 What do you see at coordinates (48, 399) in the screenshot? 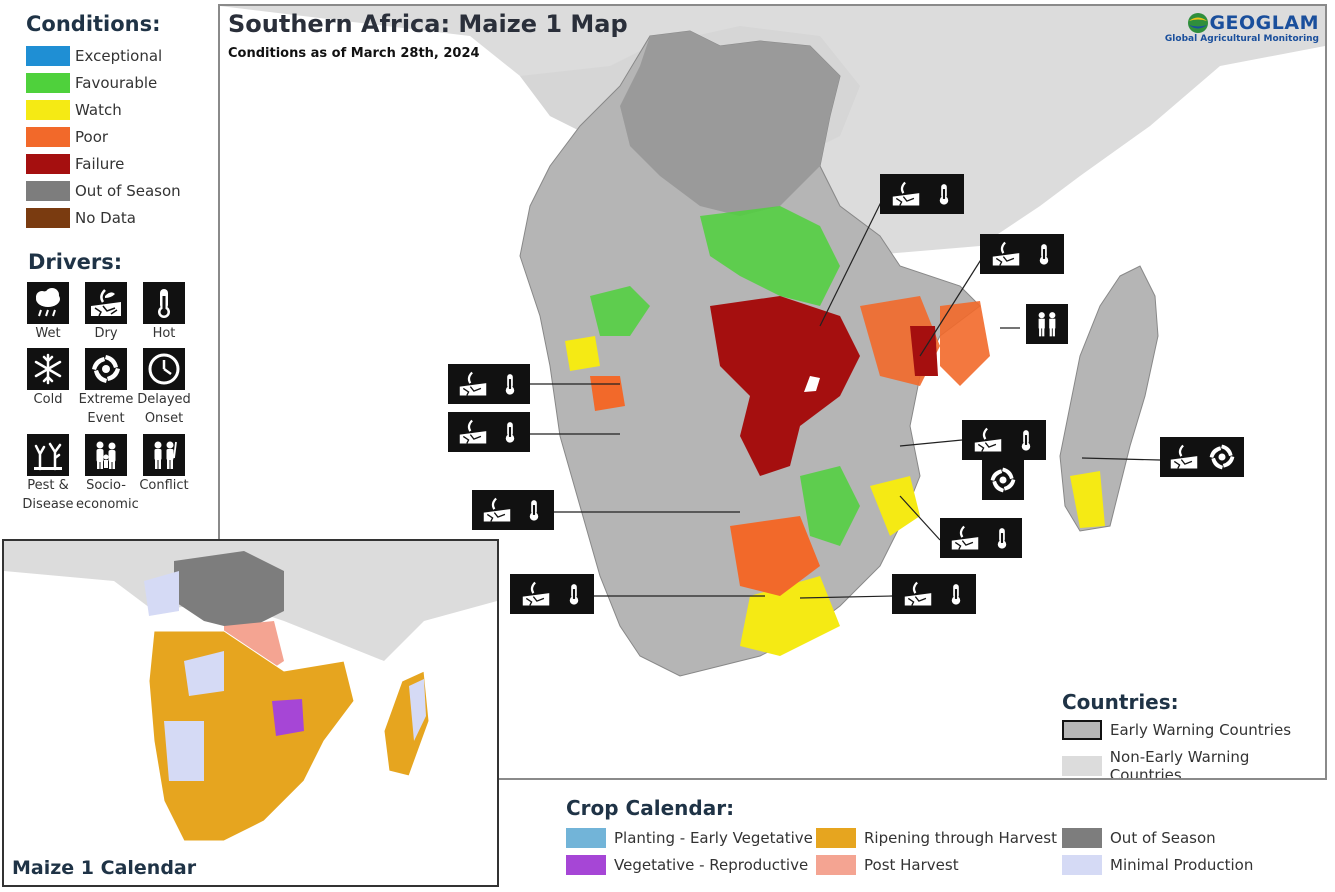
I see `driver-label: Cold` at bounding box center [48, 399].